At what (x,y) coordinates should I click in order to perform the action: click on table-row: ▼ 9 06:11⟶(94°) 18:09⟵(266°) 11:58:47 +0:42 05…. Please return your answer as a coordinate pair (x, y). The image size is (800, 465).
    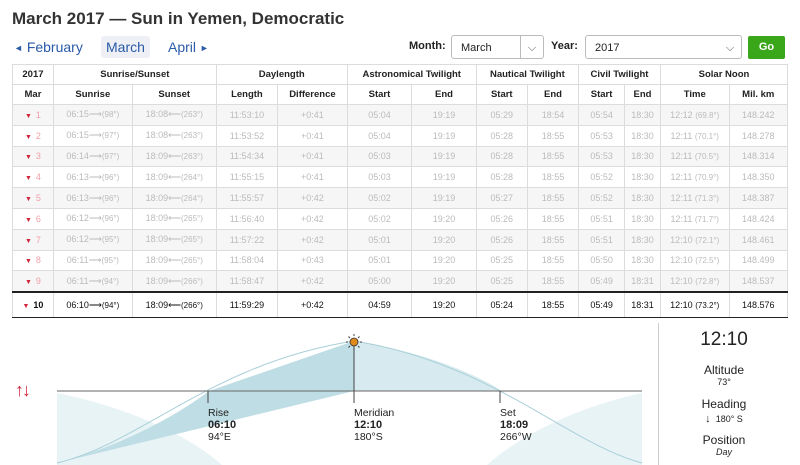
    Looking at the image, I should click on (400, 281).